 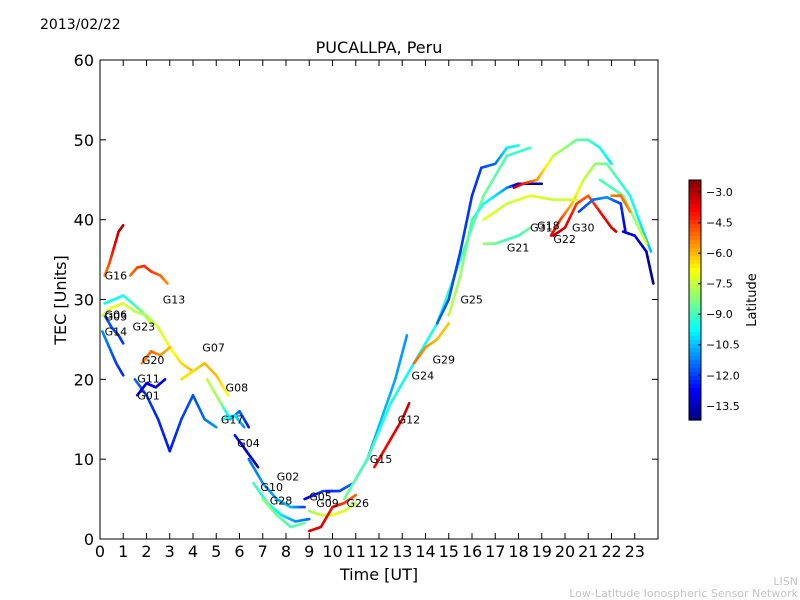 I want to click on satellite-label-g23: G23, so click(x=144, y=327).